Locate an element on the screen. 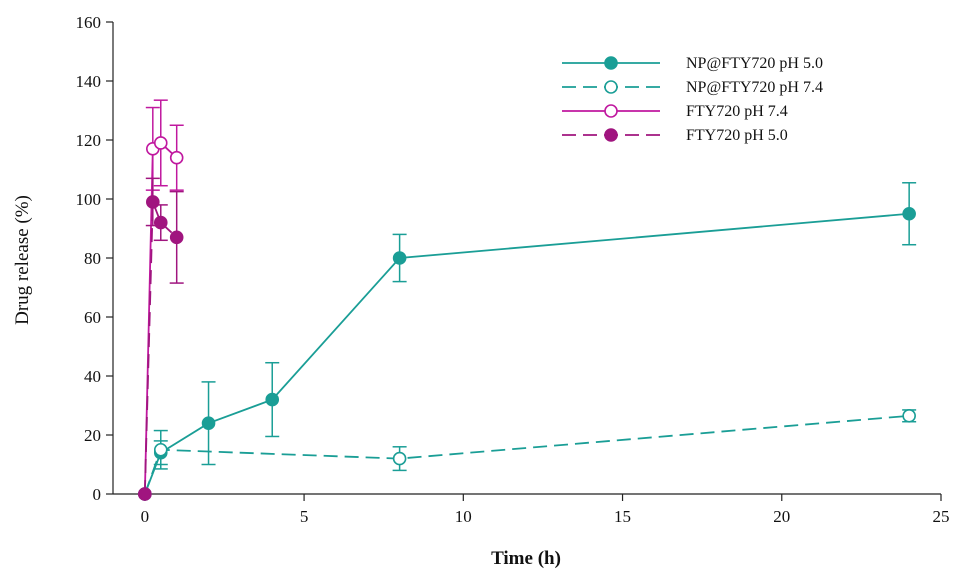  legend-item-4: FTY720 pH 5.0 is located at coordinates (675, 135).